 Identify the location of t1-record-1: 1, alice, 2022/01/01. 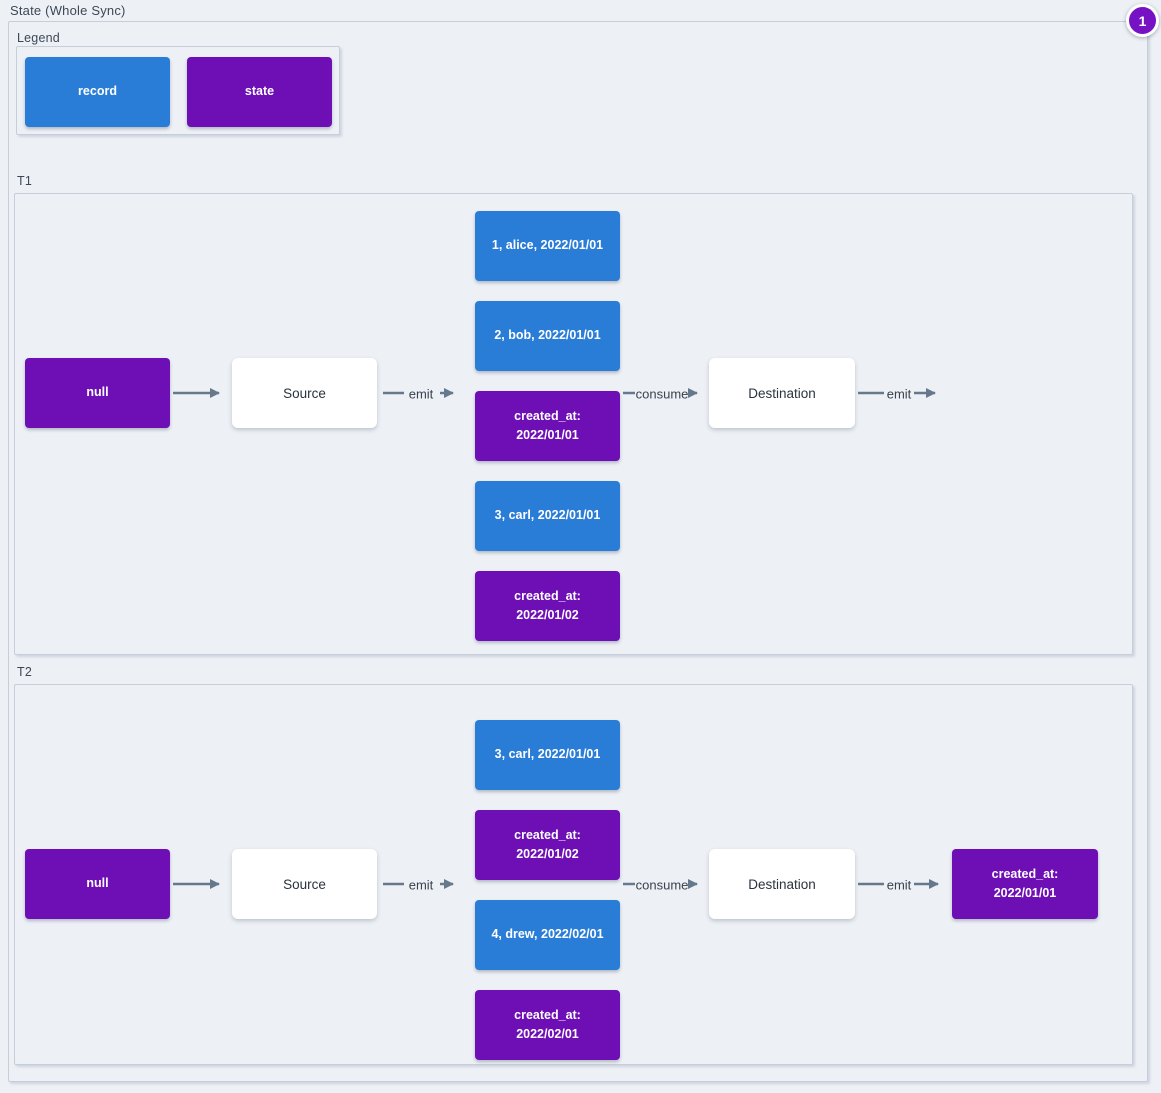
(547, 246).